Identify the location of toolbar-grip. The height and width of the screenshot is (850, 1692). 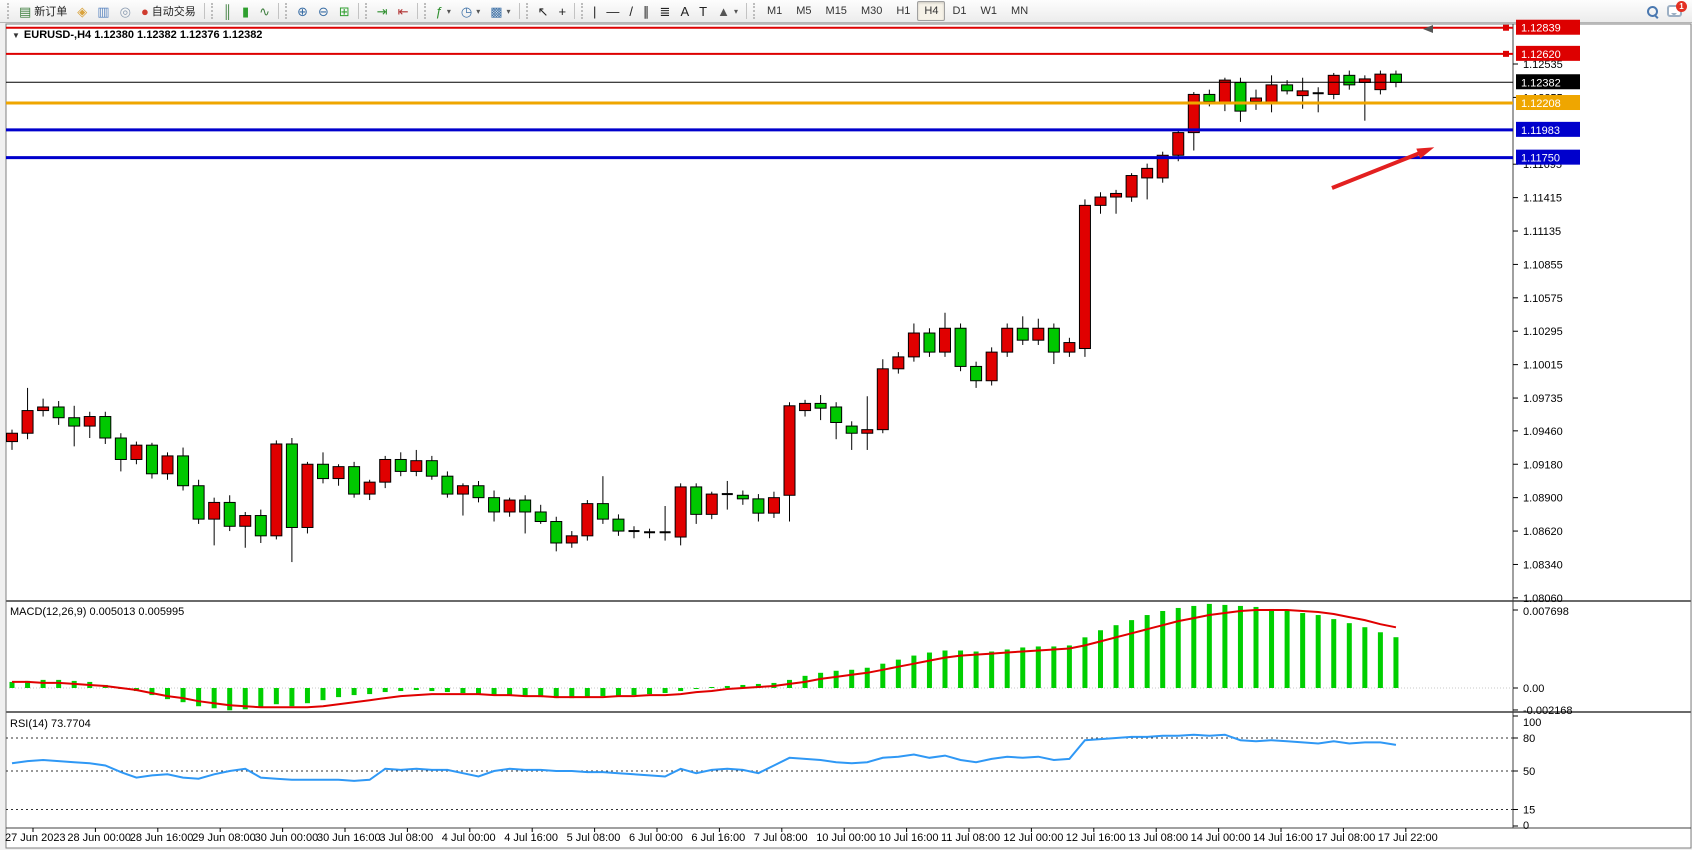
(9, 11).